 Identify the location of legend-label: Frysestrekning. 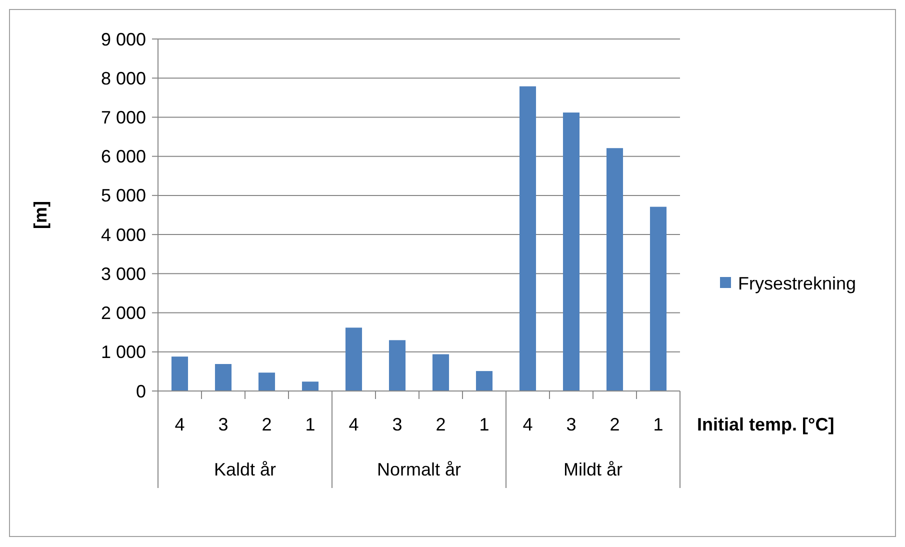
(797, 283).